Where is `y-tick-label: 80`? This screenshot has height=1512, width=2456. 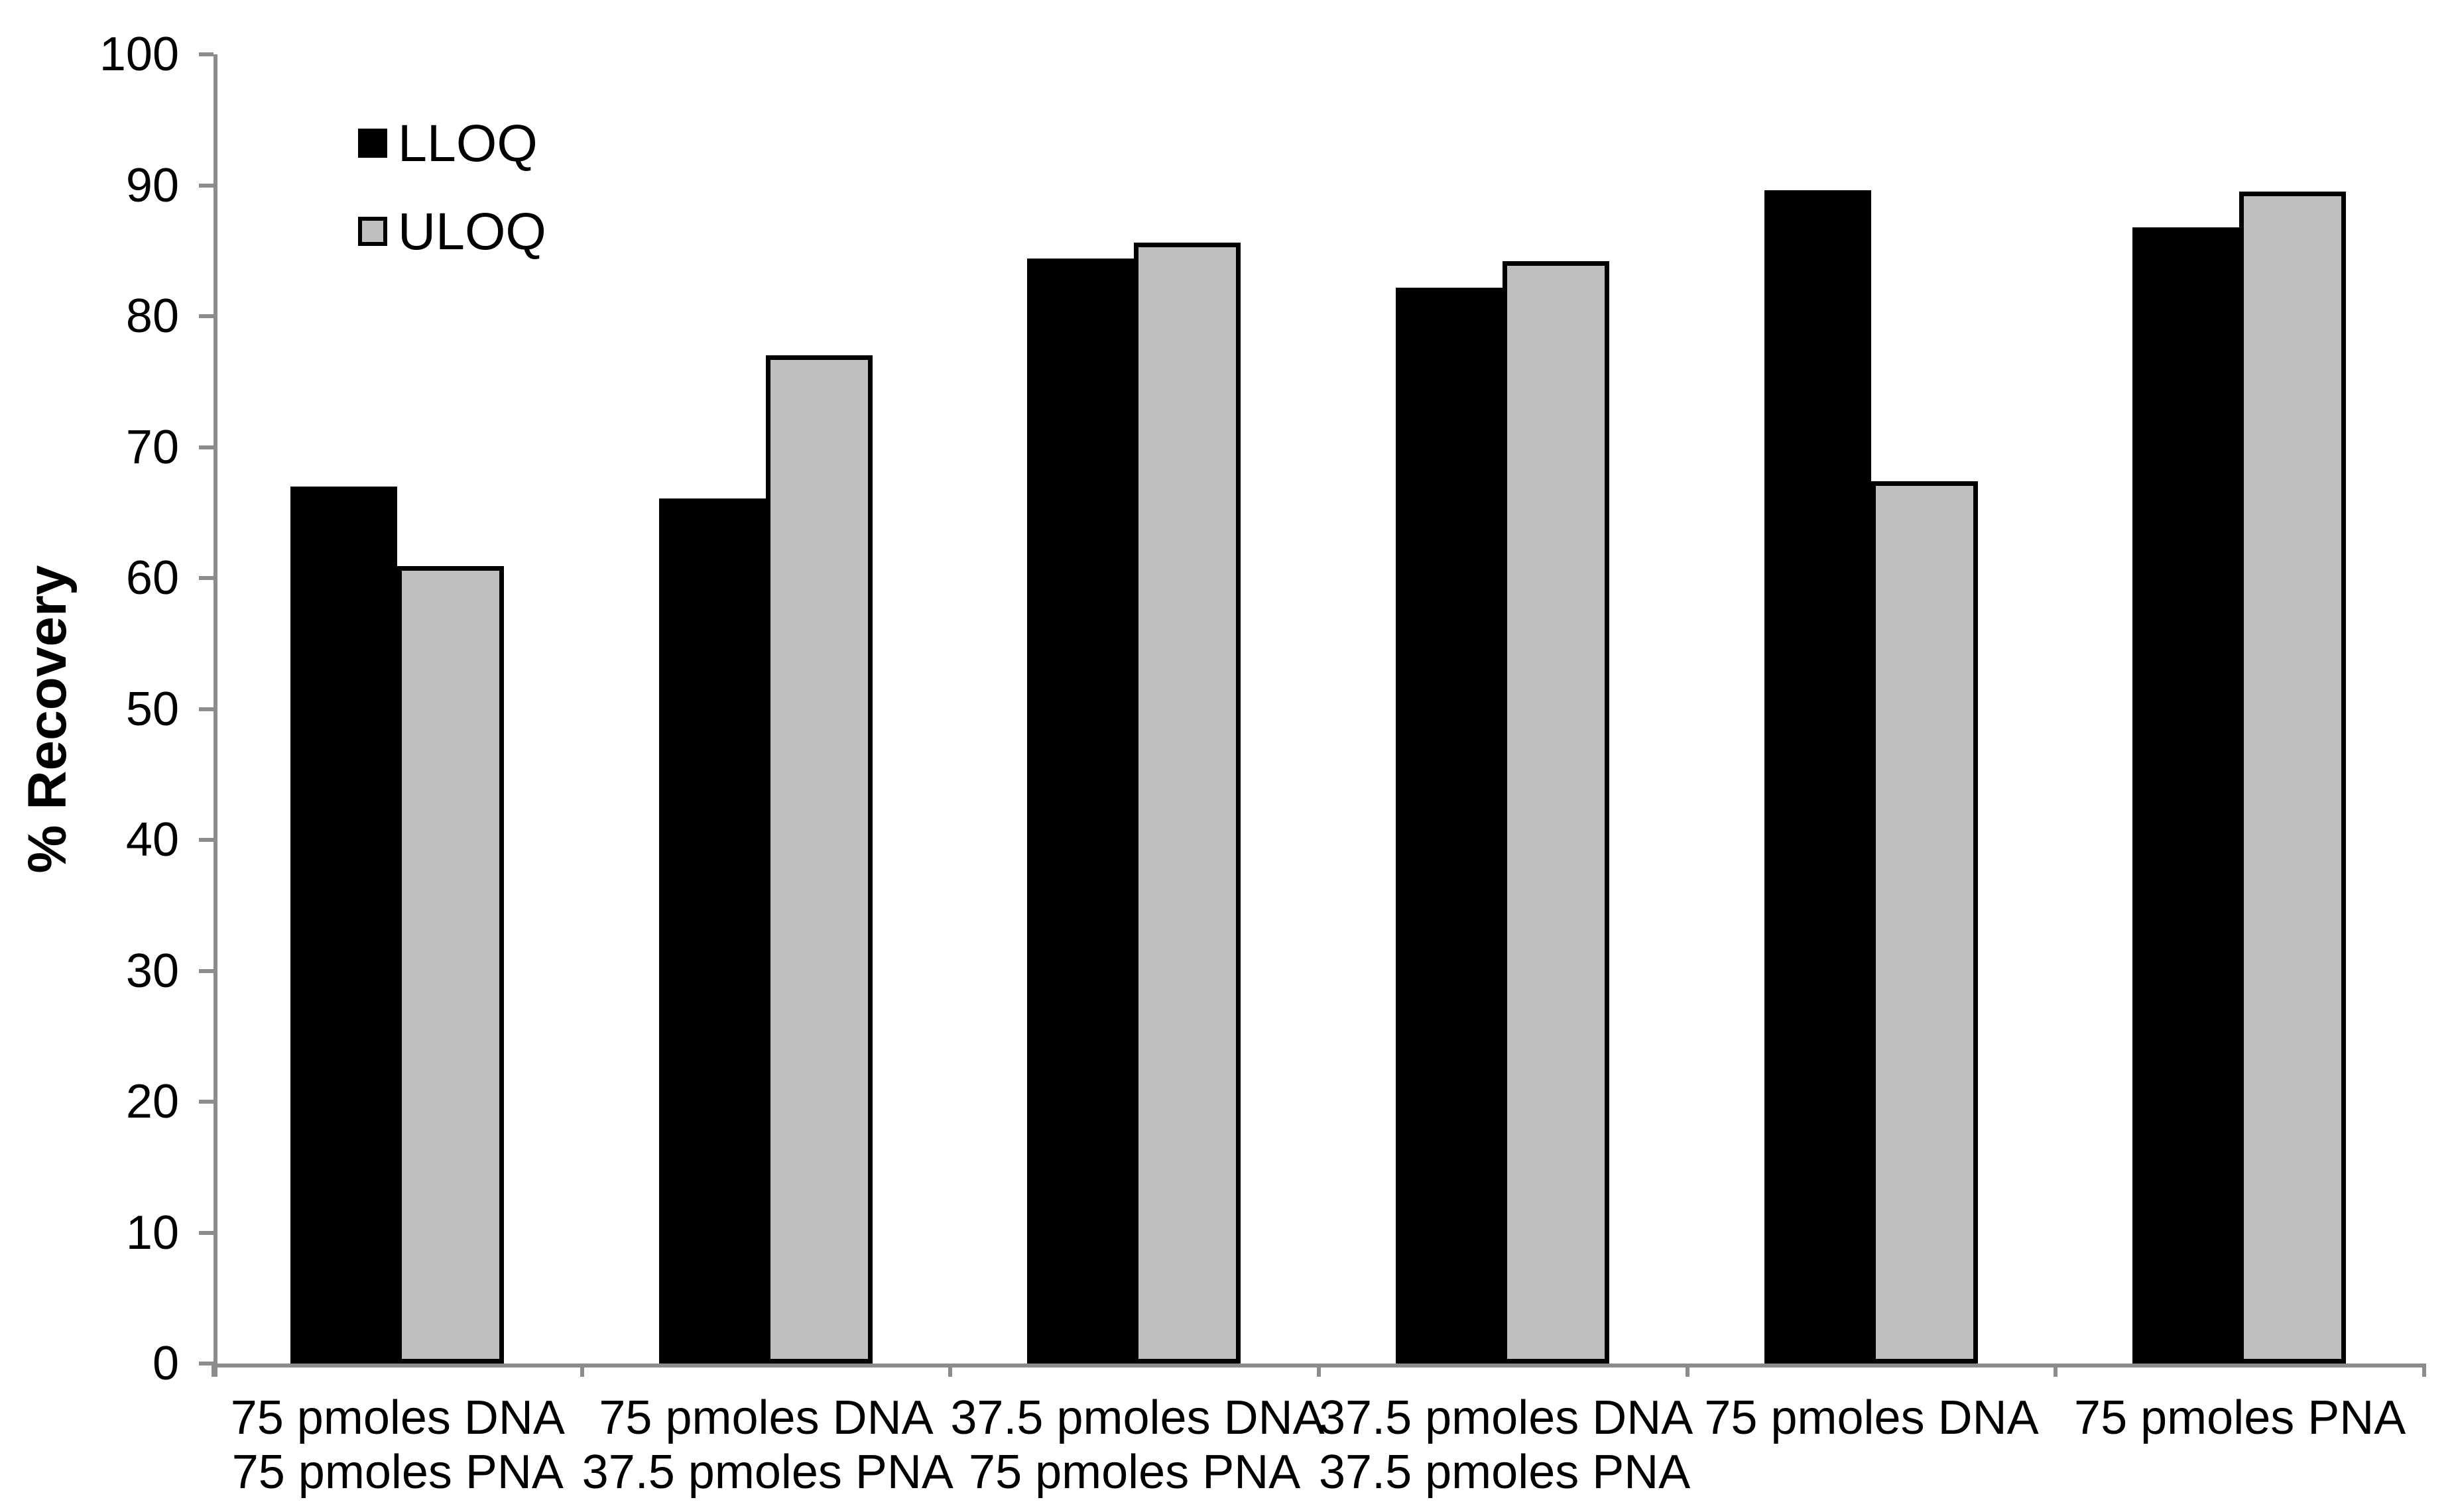 y-tick-label: 80 is located at coordinates (152, 316).